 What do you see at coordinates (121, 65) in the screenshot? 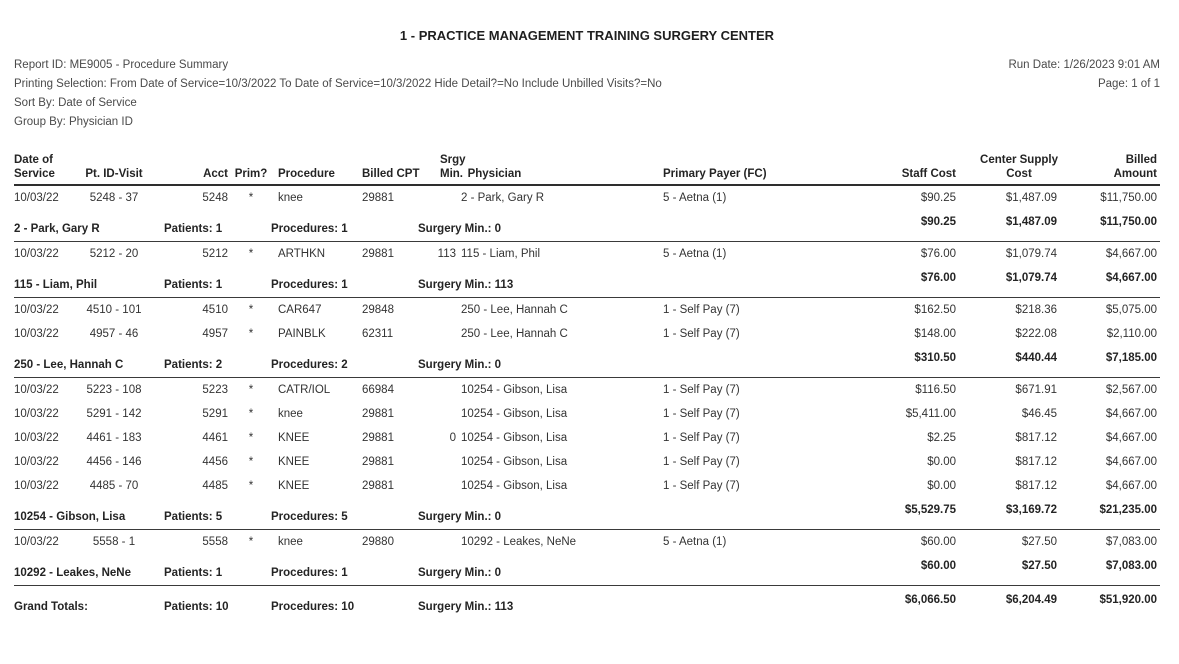
I see `report-id: Report ID: ME9005 - Procedure Summary` at bounding box center [121, 65].